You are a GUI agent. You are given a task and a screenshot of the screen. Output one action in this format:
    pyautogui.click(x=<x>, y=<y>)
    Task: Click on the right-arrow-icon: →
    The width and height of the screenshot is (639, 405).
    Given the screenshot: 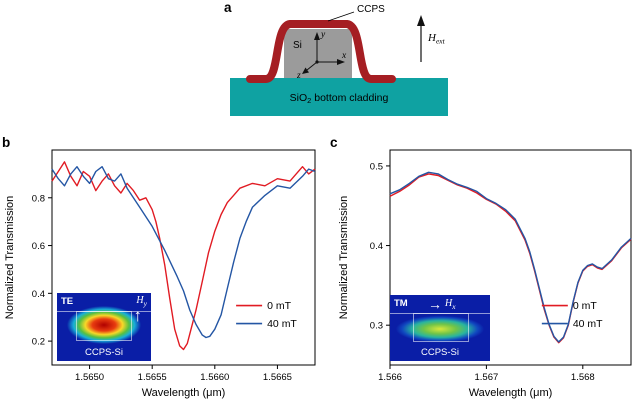 What is the action you would take?
    pyautogui.click(x=435, y=304)
    